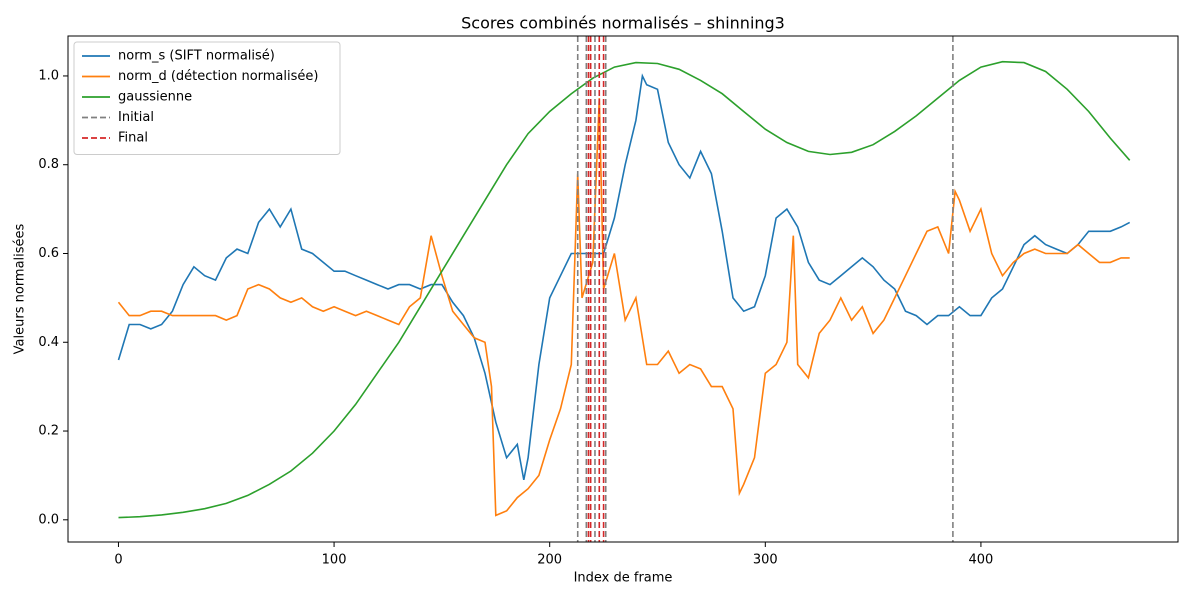 Image resolution: width=1200 pixels, height=600 pixels. Describe the element at coordinates (48, 253) in the screenshot. I see `y-tick-label: 0.6` at that location.